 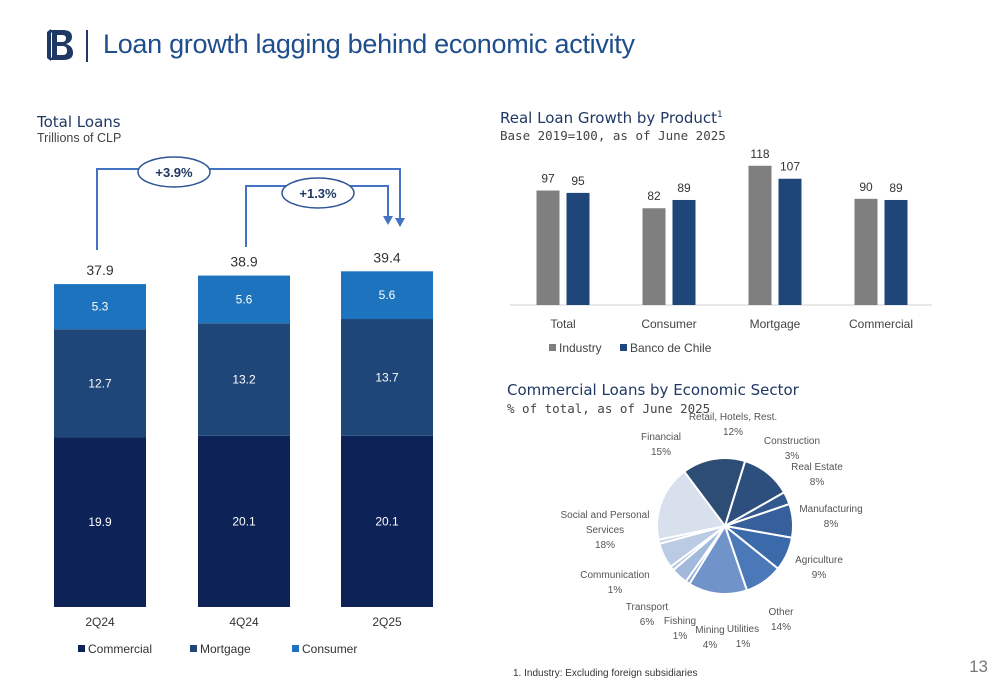 I want to click on pie-label-line: Mining, so click(x=709, y=630).